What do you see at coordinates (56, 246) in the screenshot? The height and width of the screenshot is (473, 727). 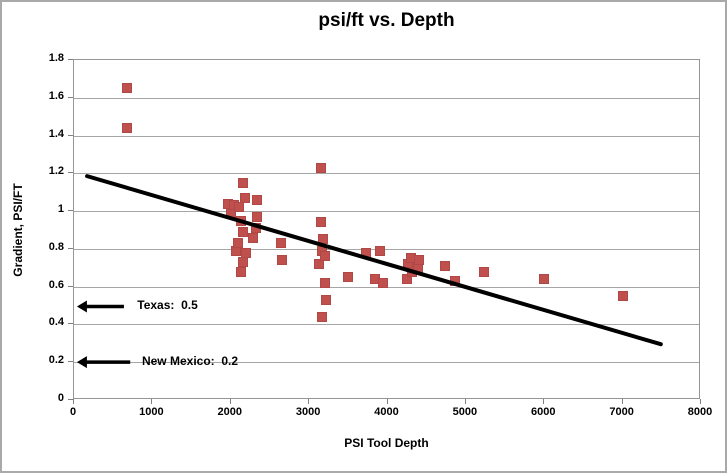 I see `y-tick-label: 0.8` at bounding box center [56, 246].